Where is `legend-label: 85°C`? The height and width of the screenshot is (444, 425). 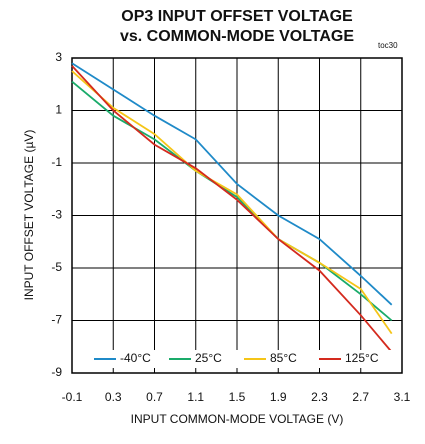
legend-label: 85°C is located at coordinates (283, 358).